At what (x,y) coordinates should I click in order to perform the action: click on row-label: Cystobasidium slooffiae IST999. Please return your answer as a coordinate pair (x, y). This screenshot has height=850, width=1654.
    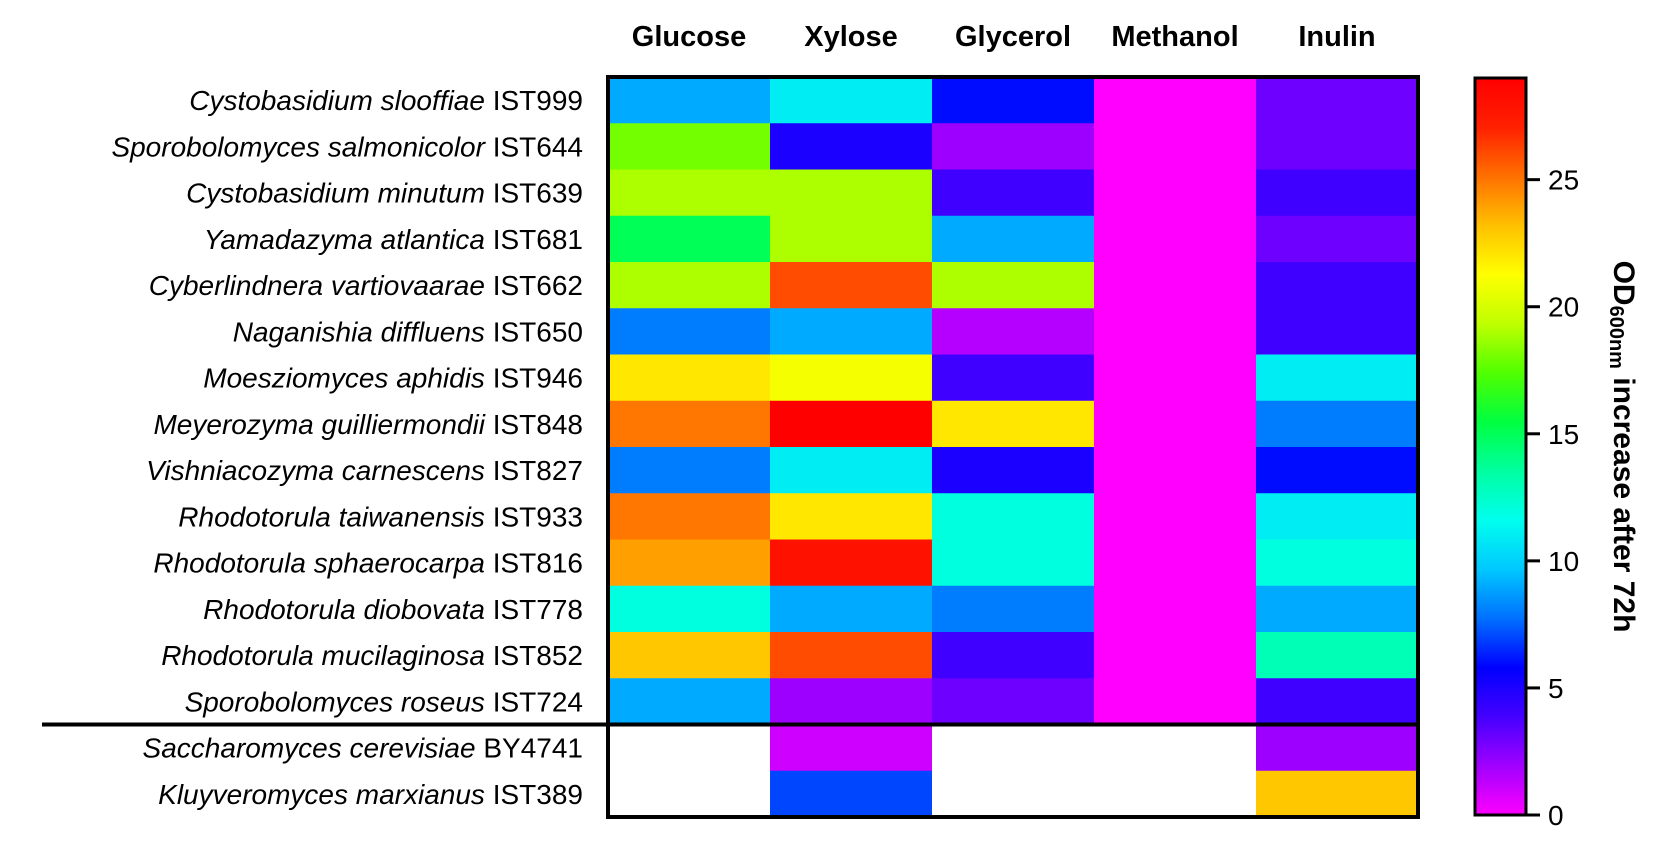
    Looking at the image, I should click on (386, 100).